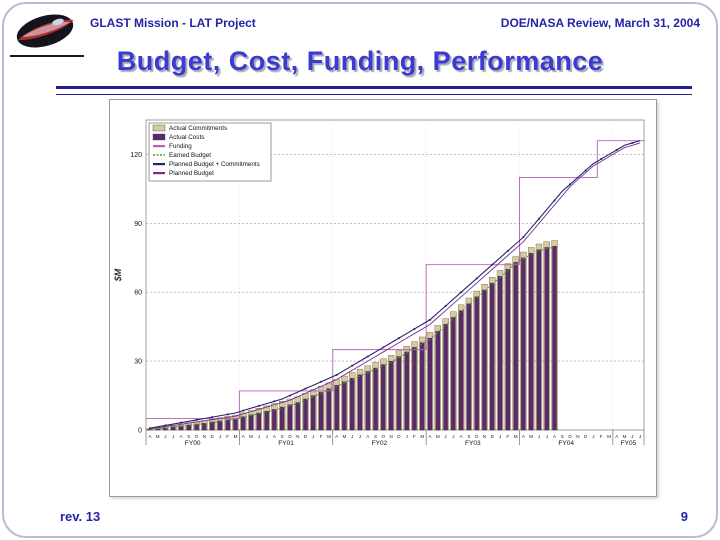 This screenshot has height=540, width=720. I want to click on svg-text: 90, so click(138, 224).